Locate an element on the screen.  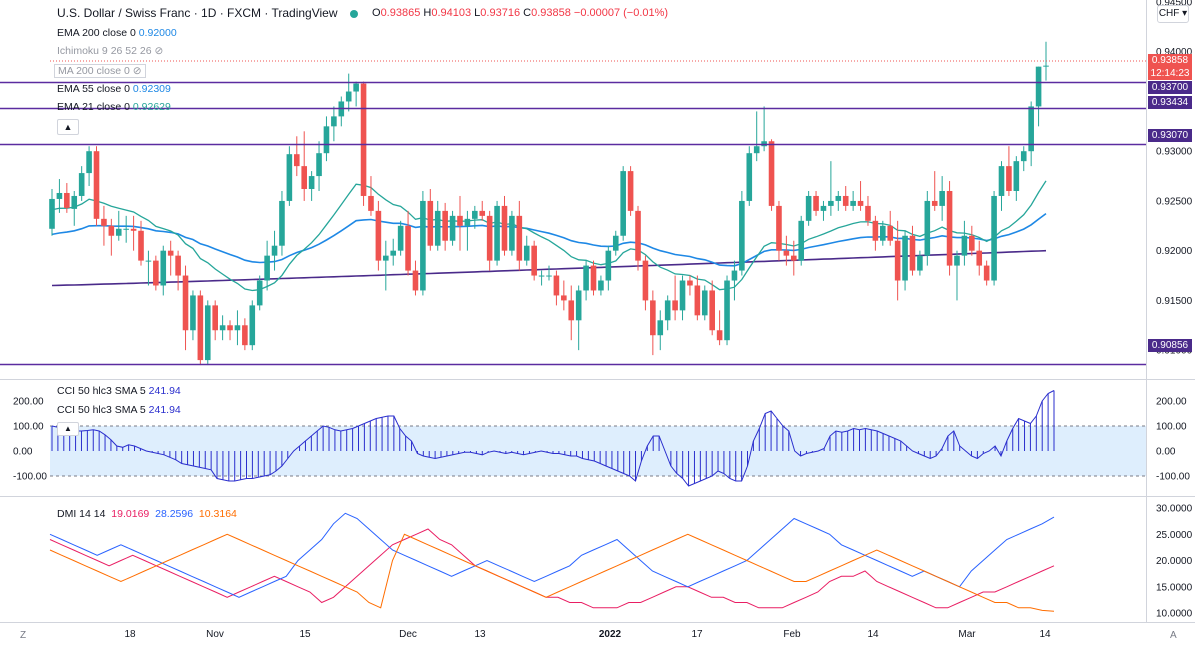
legend-ma200: MA 200 close 0 ⊘ is located at coordinates (100, 71).